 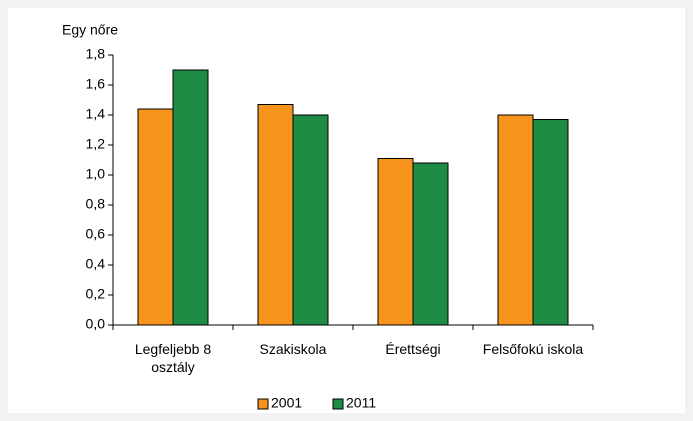 What do you see at coordinates (96, 204) in the screenshot?
I see `y-tick-label: 0,8` at bounding box center [96, 204].